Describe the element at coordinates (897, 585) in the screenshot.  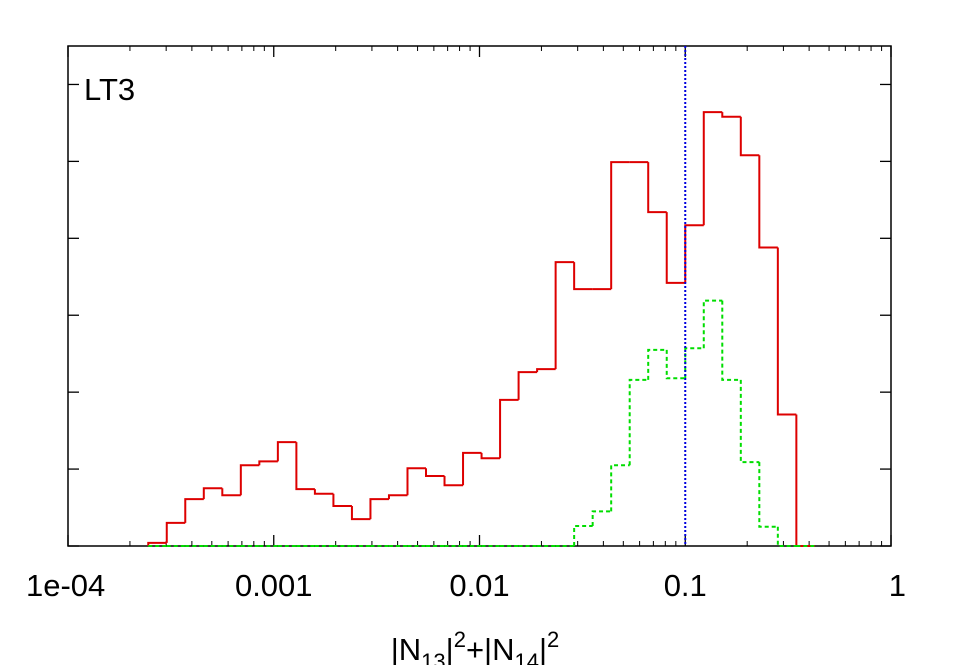
I see `x-tick-label: 1` at that location.